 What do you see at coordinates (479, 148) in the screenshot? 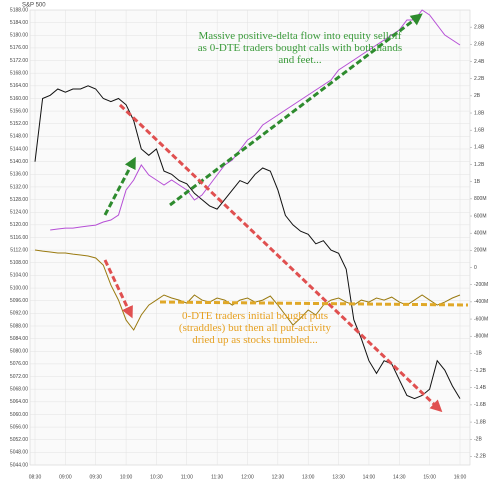
I see `y-tick-label: 1.4B` at bounding box center [479, 148].